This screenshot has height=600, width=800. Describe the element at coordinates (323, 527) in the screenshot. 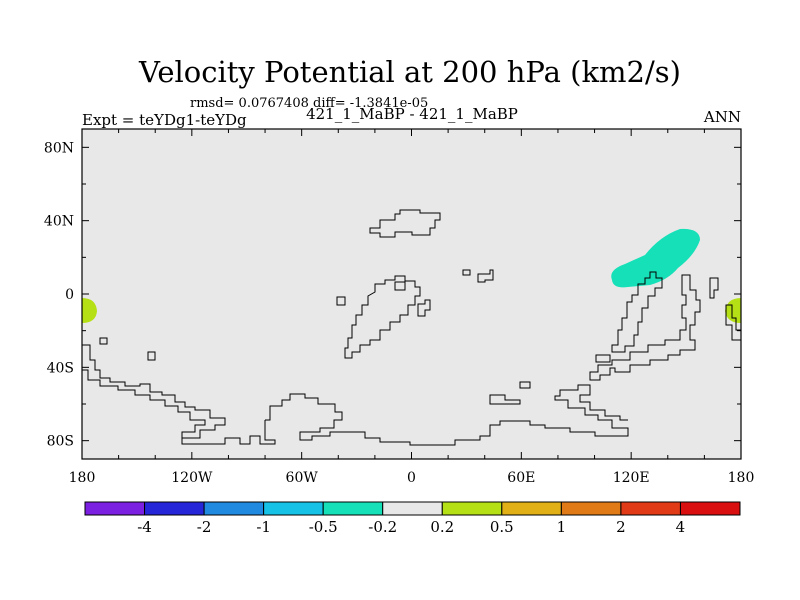

I see `colorbar-label: -0.5` at that location.